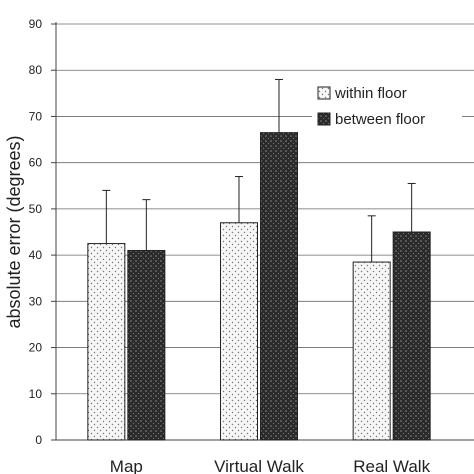 This screenshot has height=474, width=474. I want to click on x-category-label-0: Map, so click(126, 465).